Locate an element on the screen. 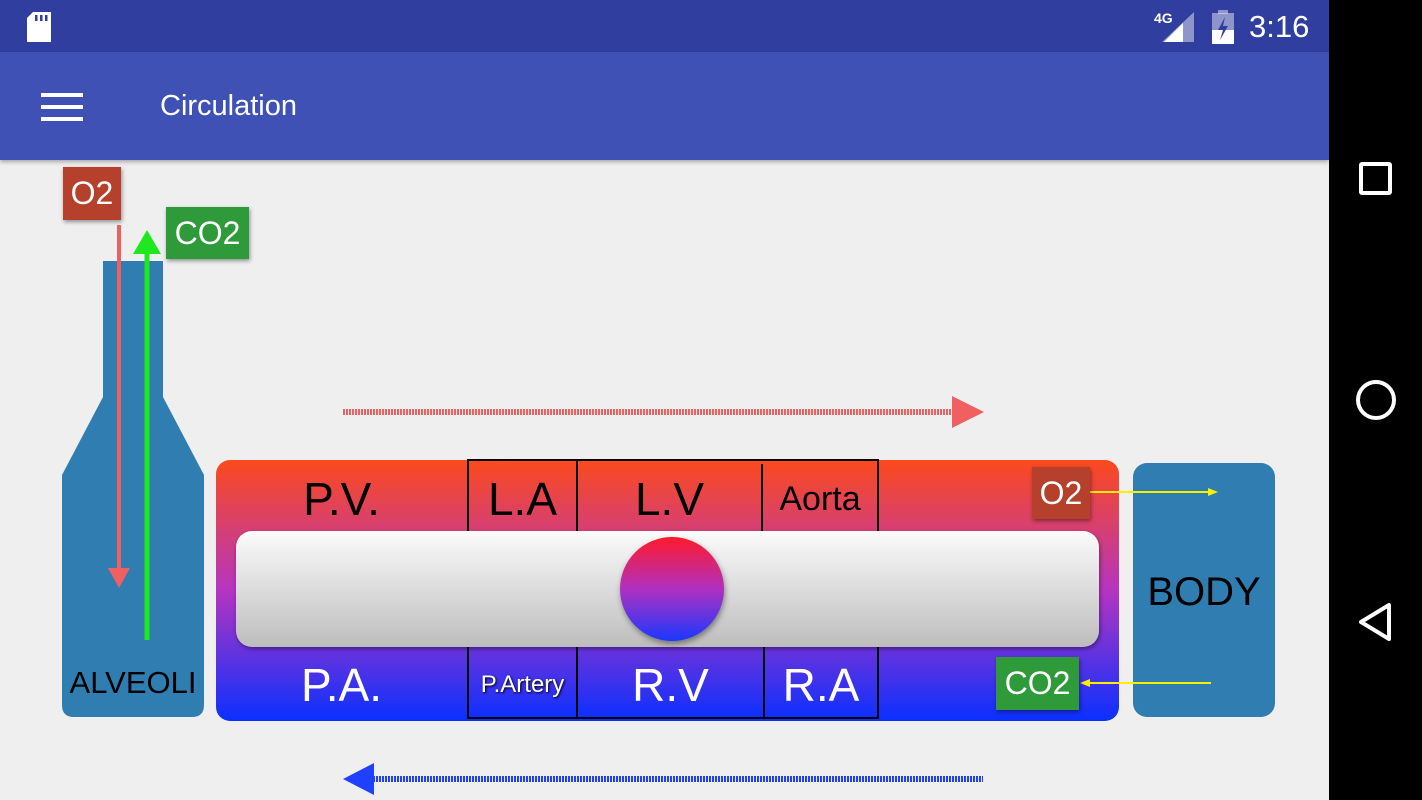  aorta-label: Aorta is located at coordinates (820, 498).